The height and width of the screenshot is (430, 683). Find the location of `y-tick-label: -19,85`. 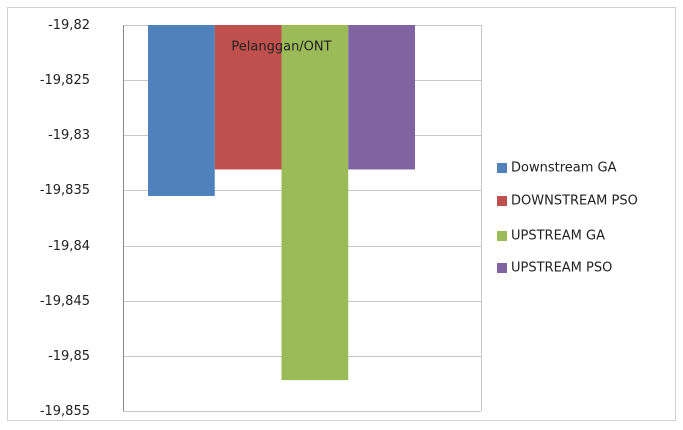

y-tick-label: -19,85 is located at coordinates (69, 356).